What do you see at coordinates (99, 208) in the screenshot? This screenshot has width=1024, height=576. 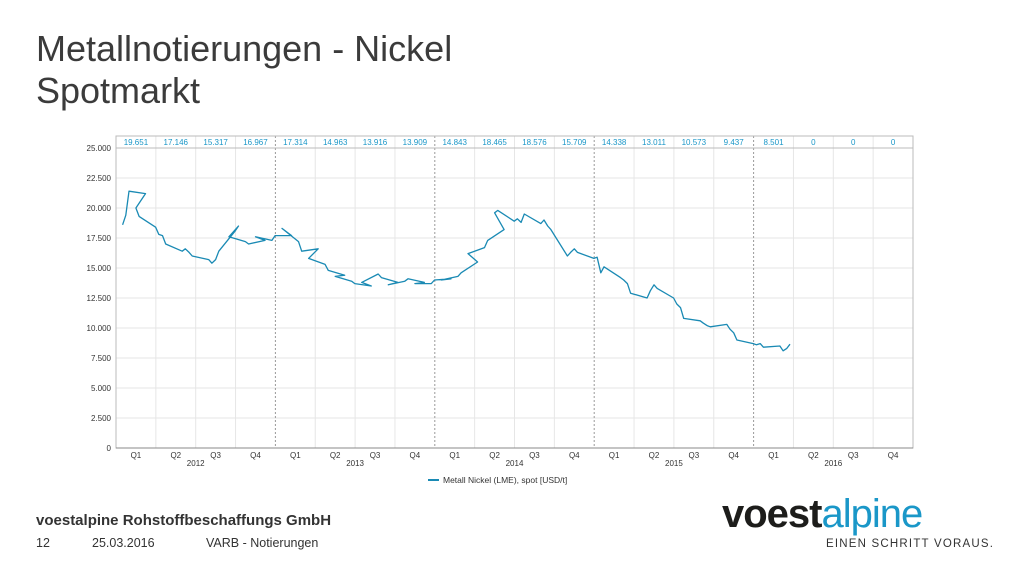 I see `y-tick-label: 20.000` at bounding box center [99, 208].